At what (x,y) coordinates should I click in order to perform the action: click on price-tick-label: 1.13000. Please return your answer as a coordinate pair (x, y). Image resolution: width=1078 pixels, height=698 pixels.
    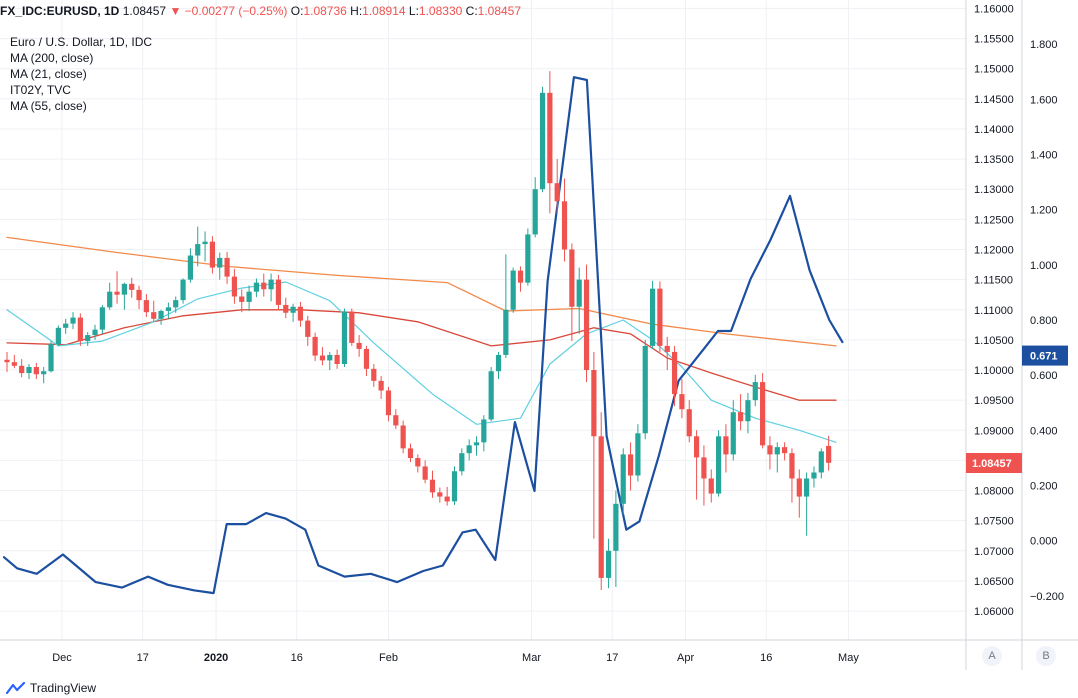
    Looking at the image, I should click on (994, 190).